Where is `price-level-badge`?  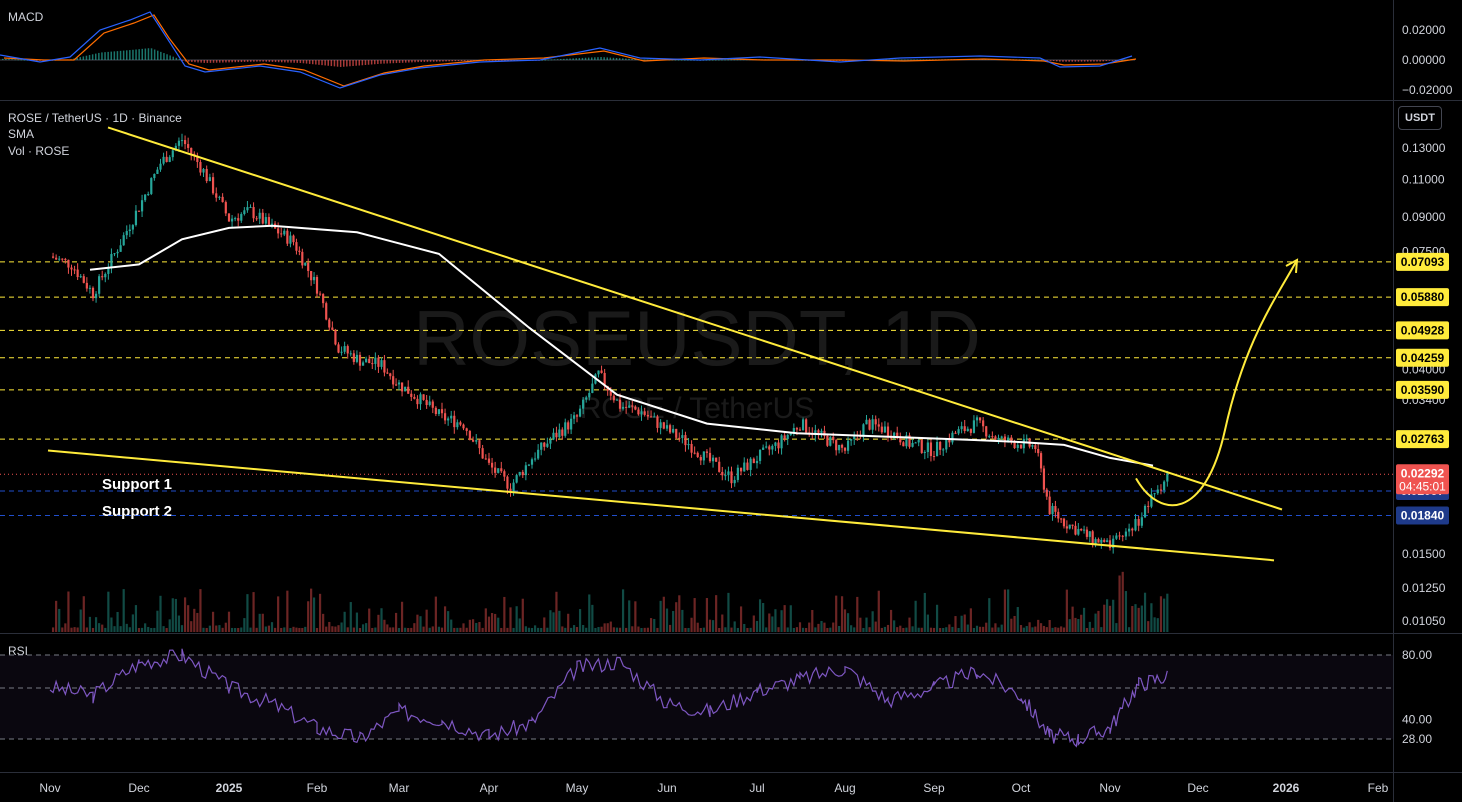 price-level-badge is located at coordinates (1422, 297).